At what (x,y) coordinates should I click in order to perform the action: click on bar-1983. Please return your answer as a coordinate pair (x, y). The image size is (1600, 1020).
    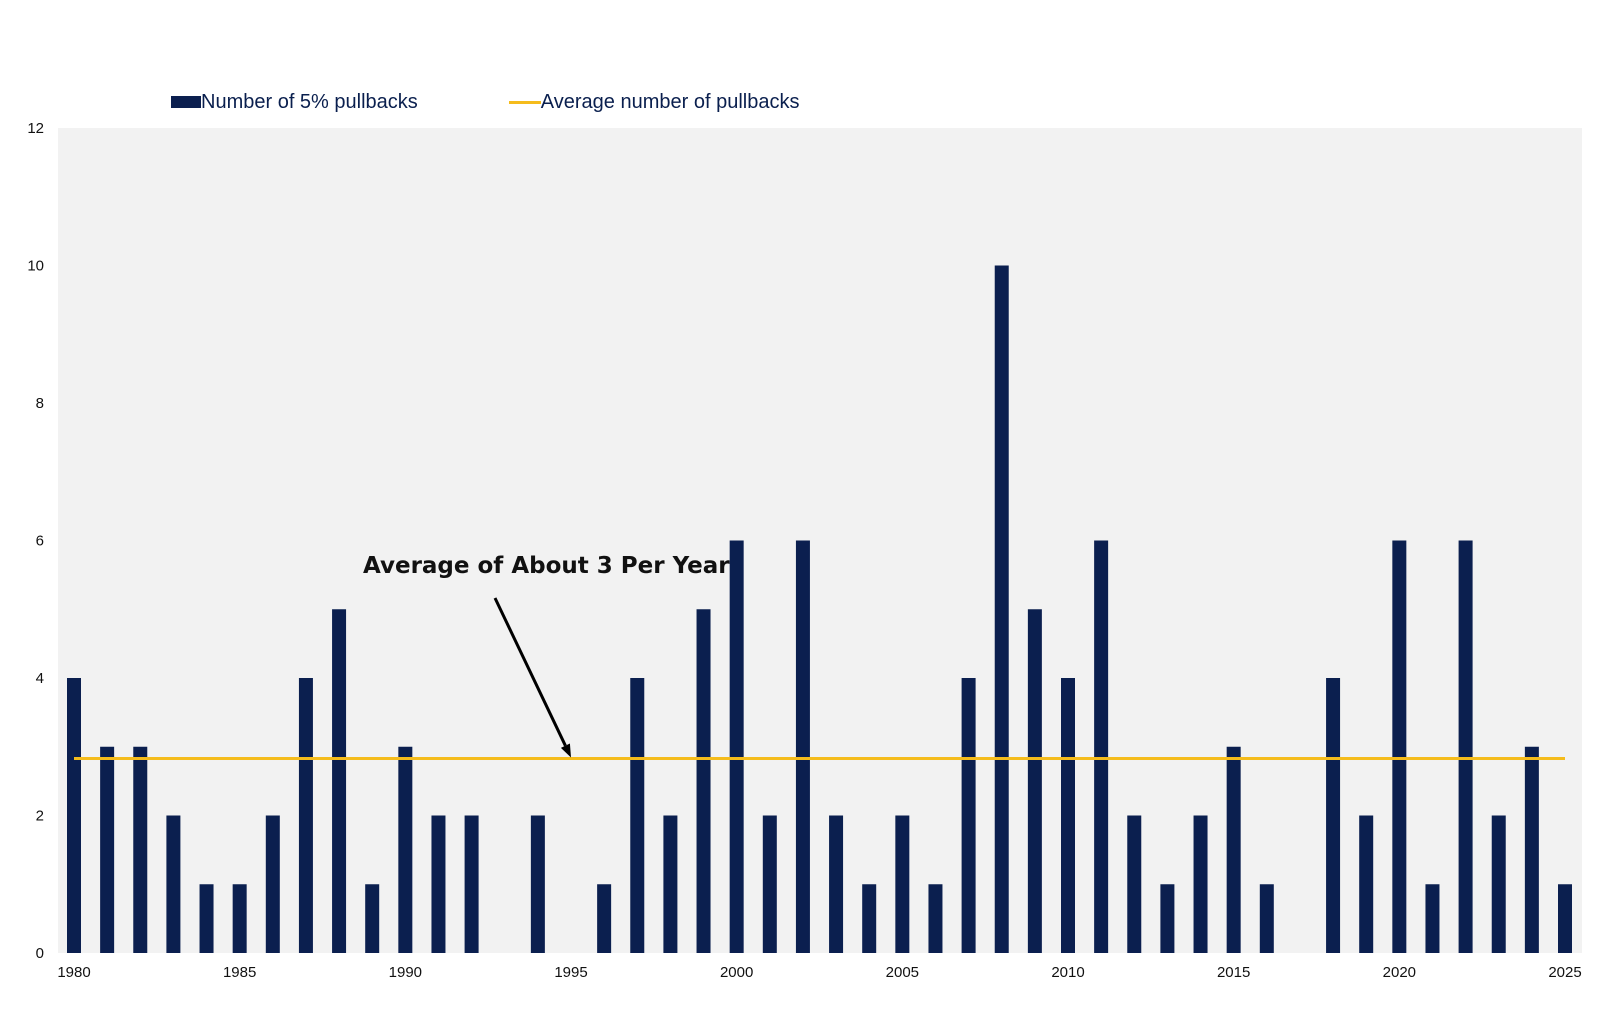
    Looking at the image, I should click on (173, 884).